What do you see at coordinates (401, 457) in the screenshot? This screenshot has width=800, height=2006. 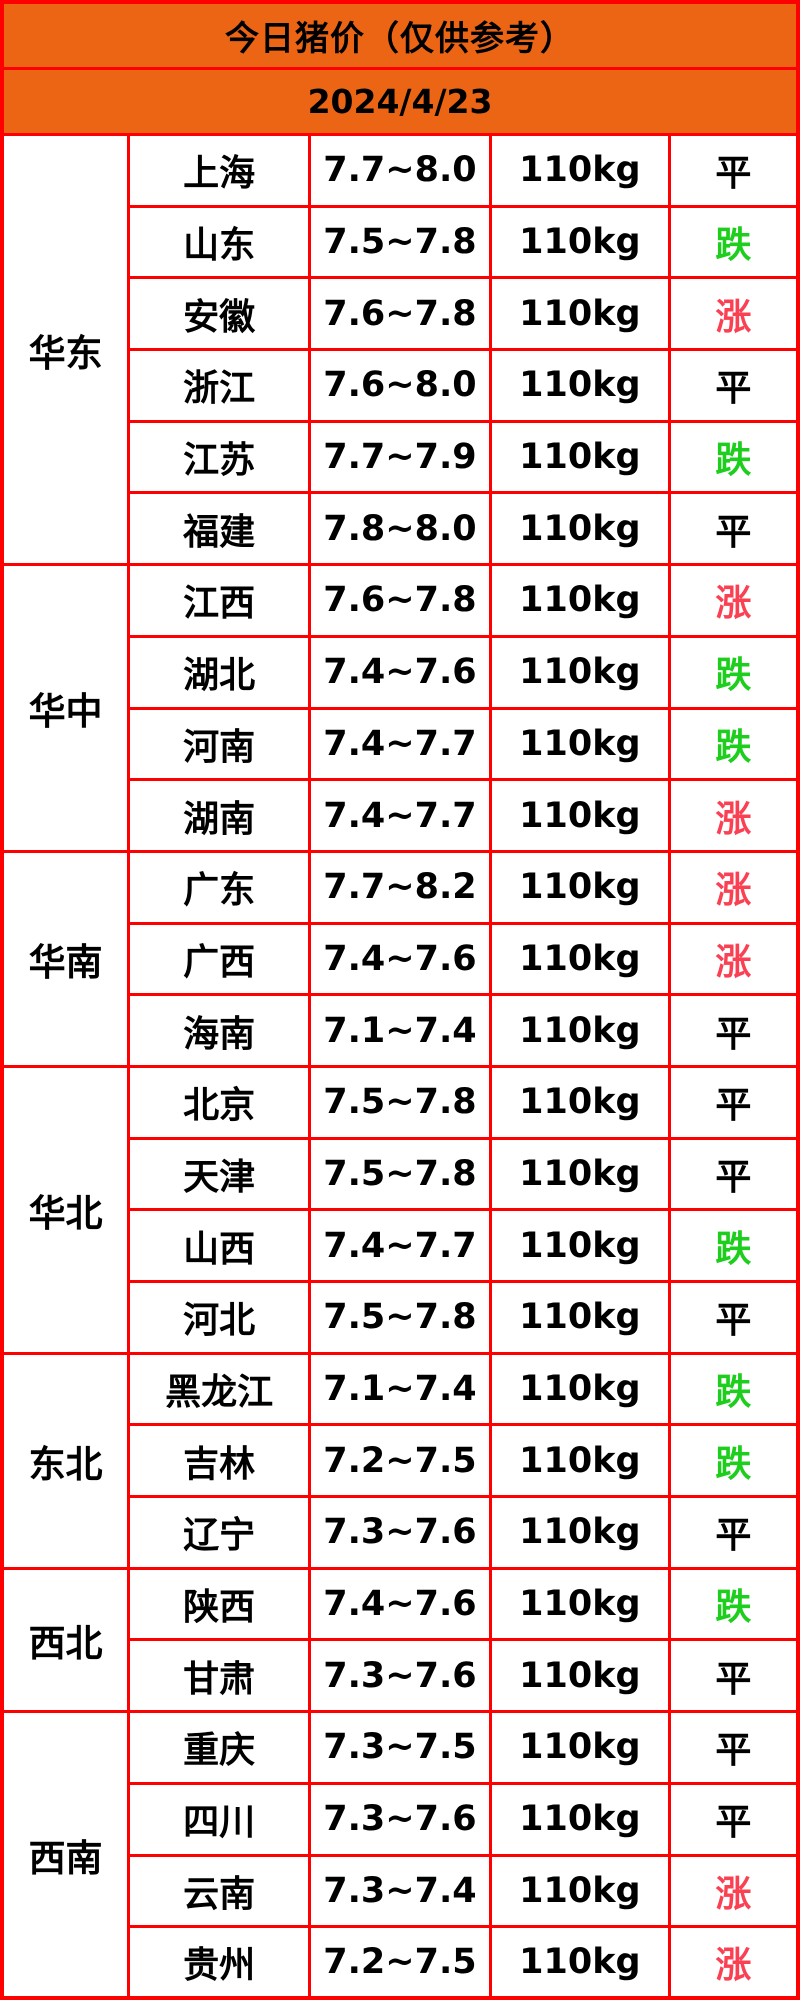 I see `table-row: 江苏 7.7~7.9 110kg 跌` at bounding box center [401, 457].